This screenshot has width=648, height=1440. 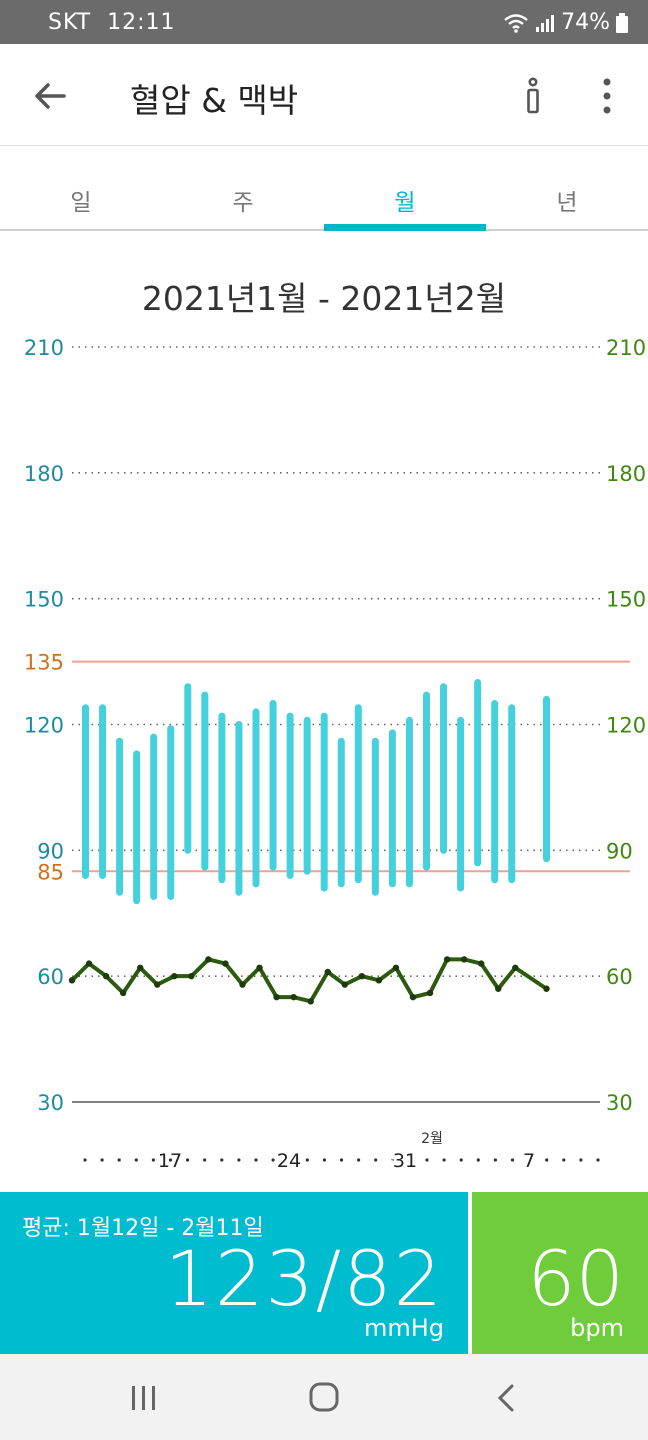 What do you see at coordinates (516, 23) in the screenshot?
I see `wifi-icon` at bounding box center [516, 23].